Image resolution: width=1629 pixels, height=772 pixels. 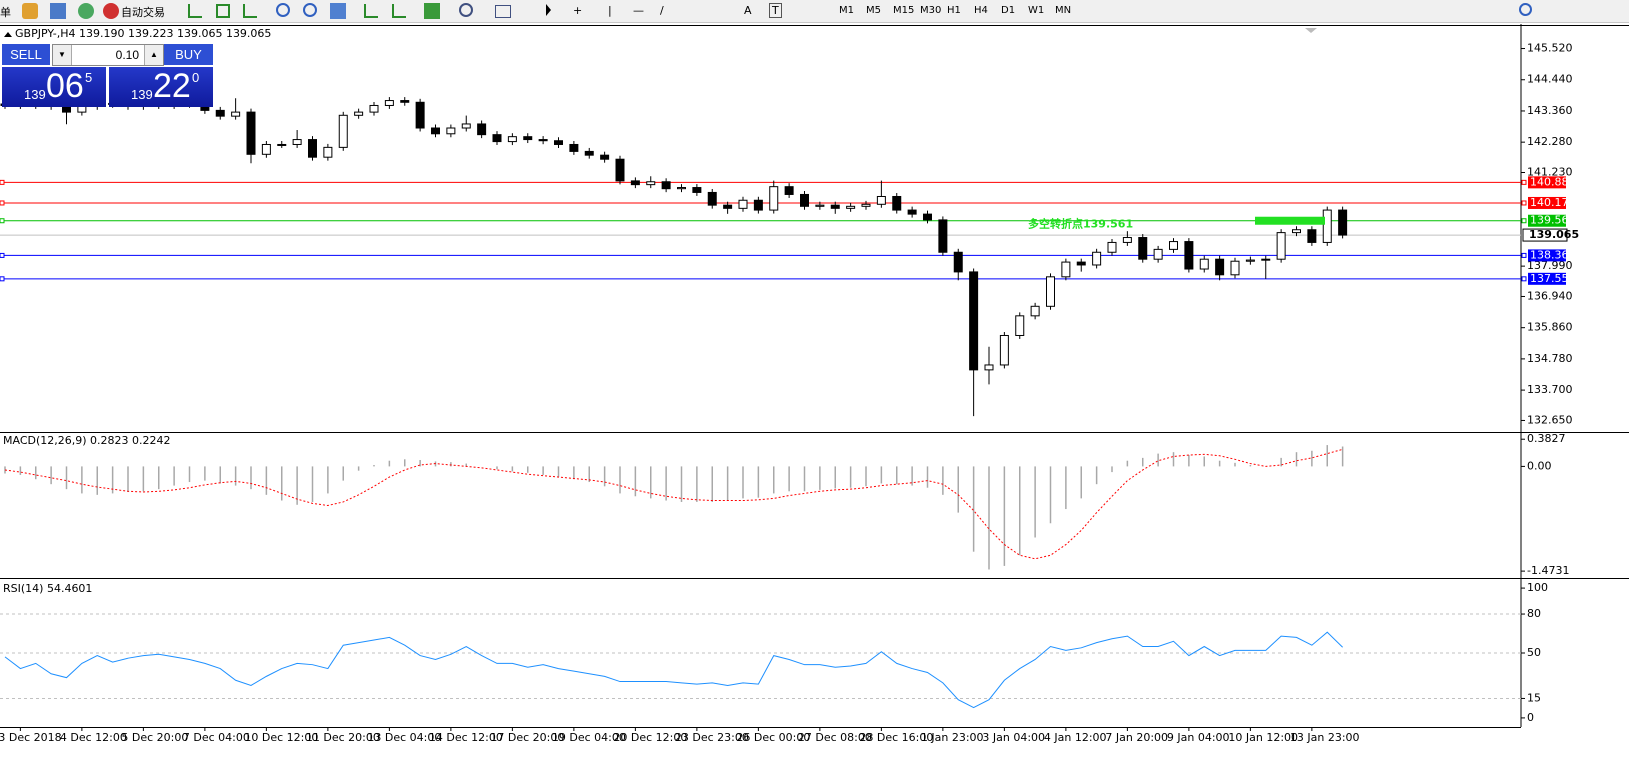 What do you see at coordinates (662, 10) in the screenshot?
I see `icon: /` at bounding box center [662, 10].